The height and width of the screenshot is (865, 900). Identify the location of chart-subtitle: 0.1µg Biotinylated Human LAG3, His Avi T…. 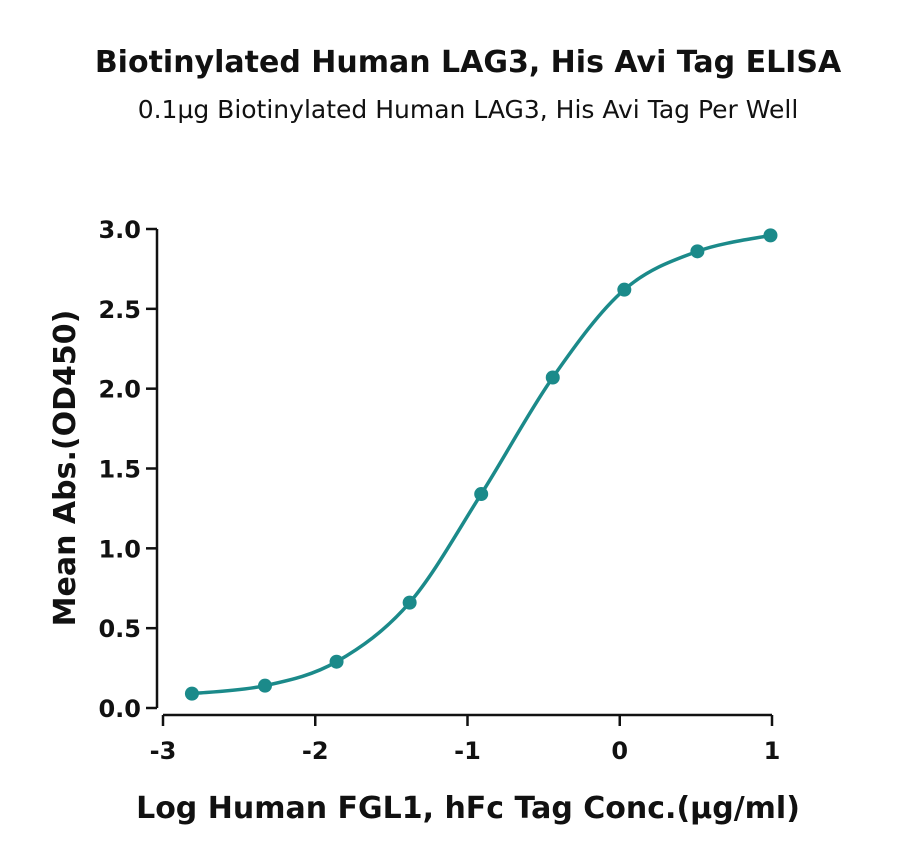
(468, 109).